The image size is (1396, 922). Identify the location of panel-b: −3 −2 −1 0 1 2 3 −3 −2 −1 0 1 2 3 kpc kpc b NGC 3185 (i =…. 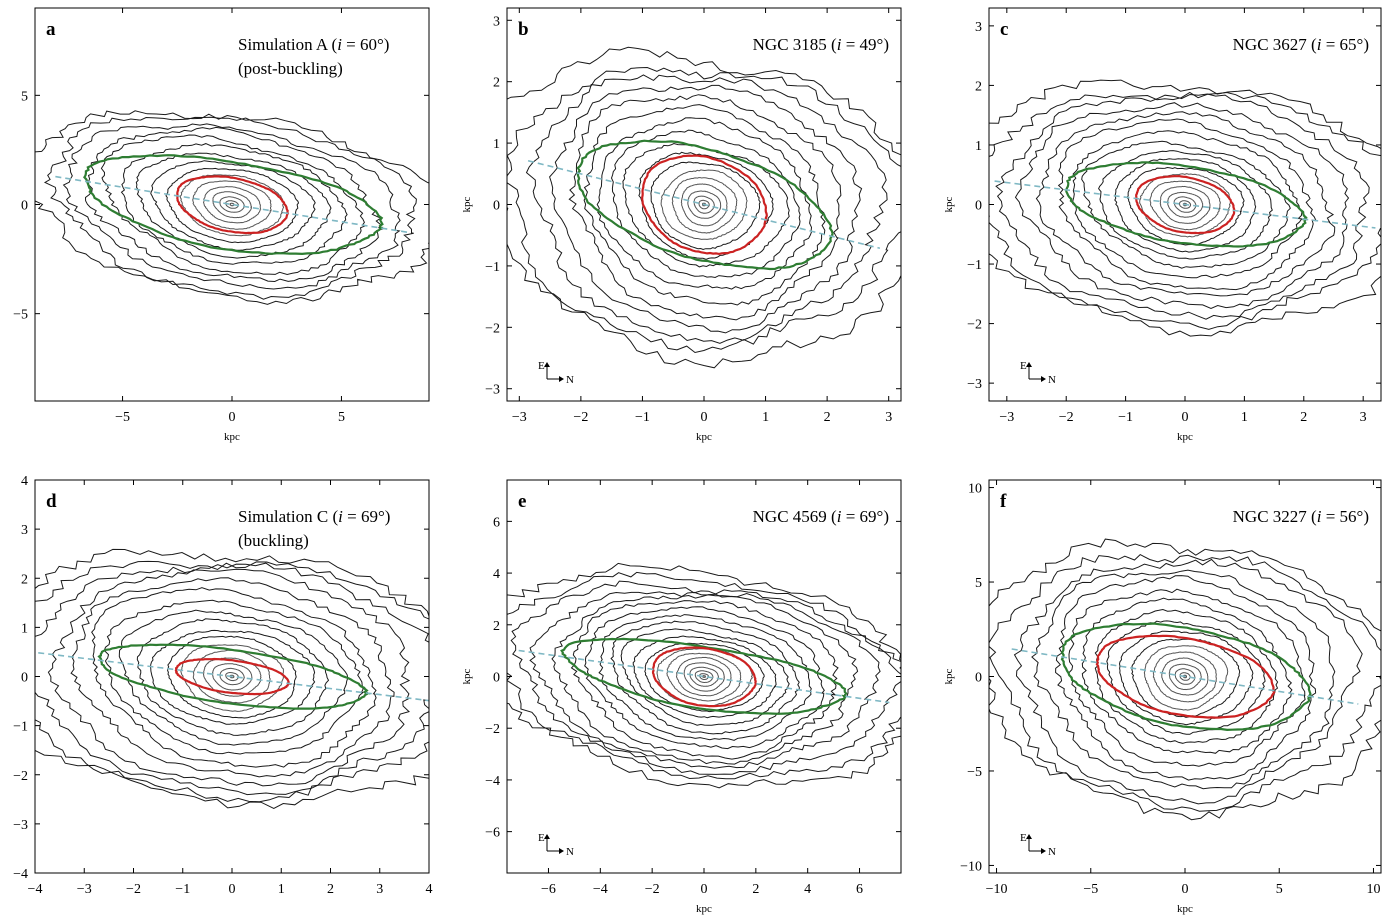
(681, 225).